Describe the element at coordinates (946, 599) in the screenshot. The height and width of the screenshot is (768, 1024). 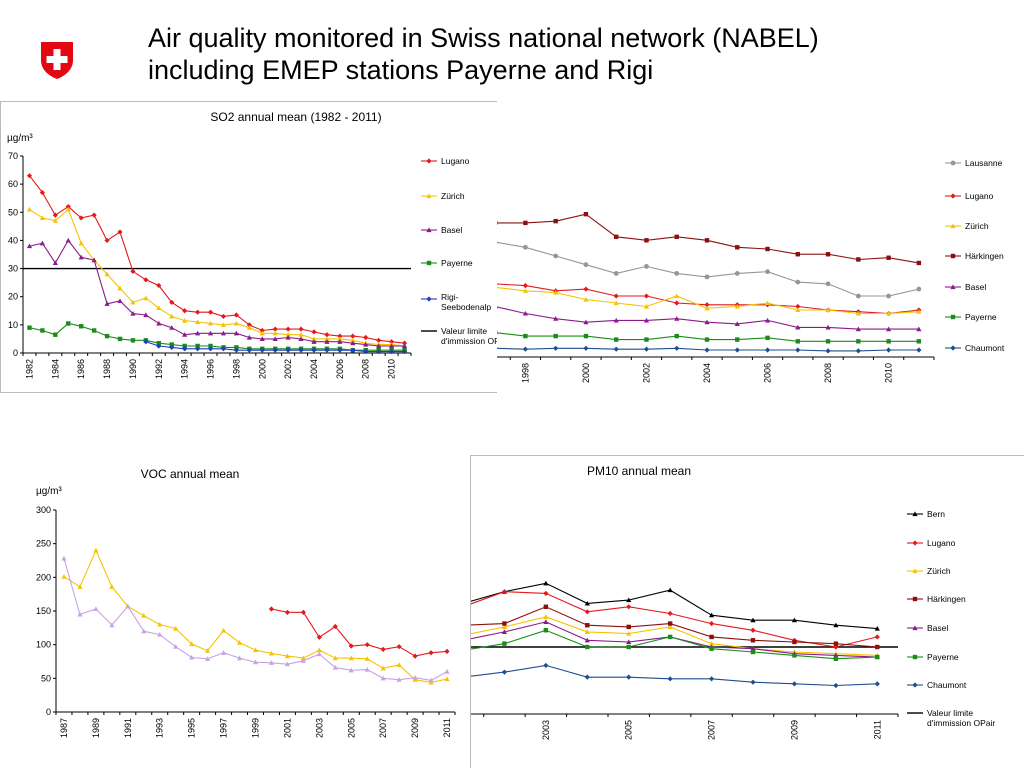
I see `legend-label: Härkingen` at that location.